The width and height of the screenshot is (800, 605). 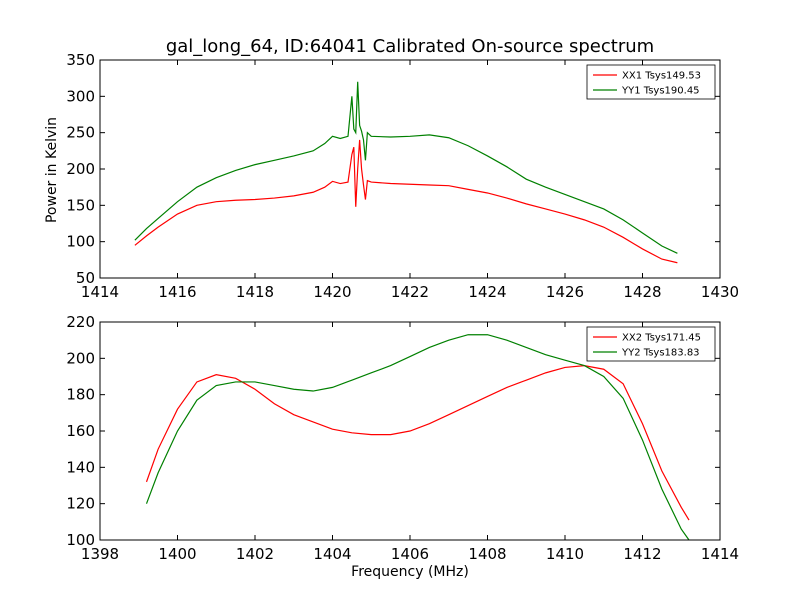 I want to click on y-tick-label: 160, so click(x=80, y=431).